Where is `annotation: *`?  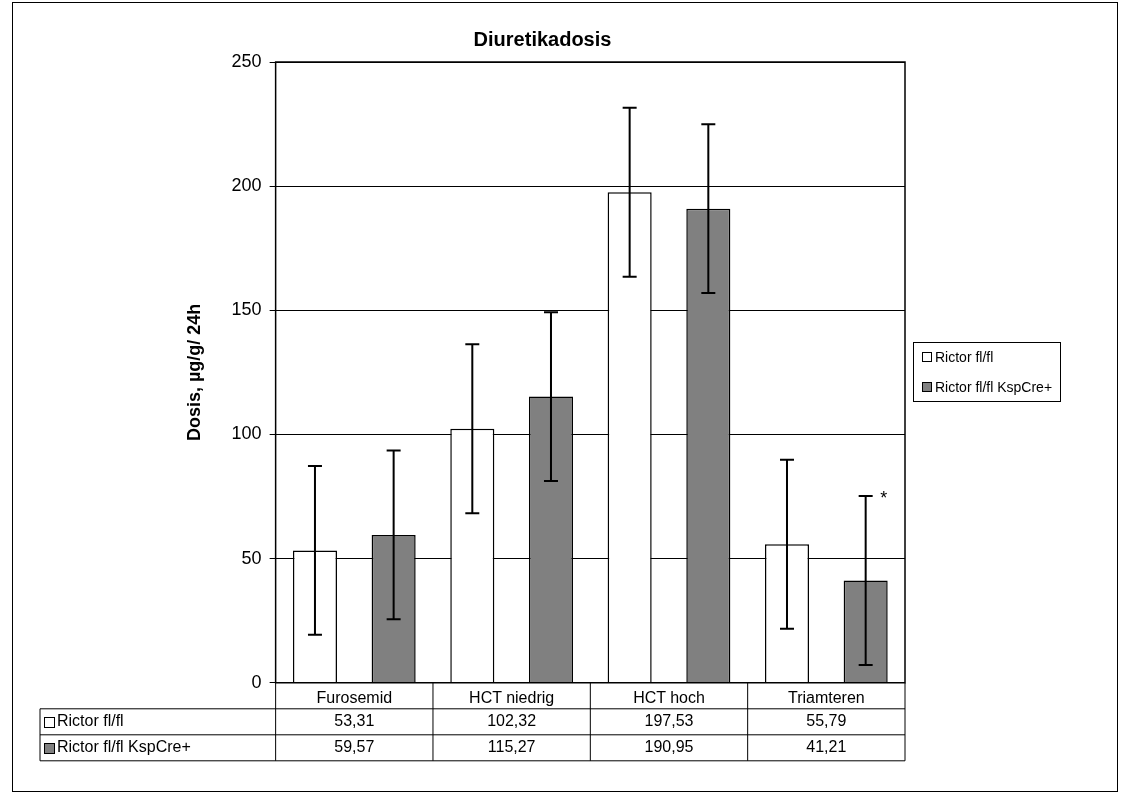
annotation: * is located at coordinates (884, 498).